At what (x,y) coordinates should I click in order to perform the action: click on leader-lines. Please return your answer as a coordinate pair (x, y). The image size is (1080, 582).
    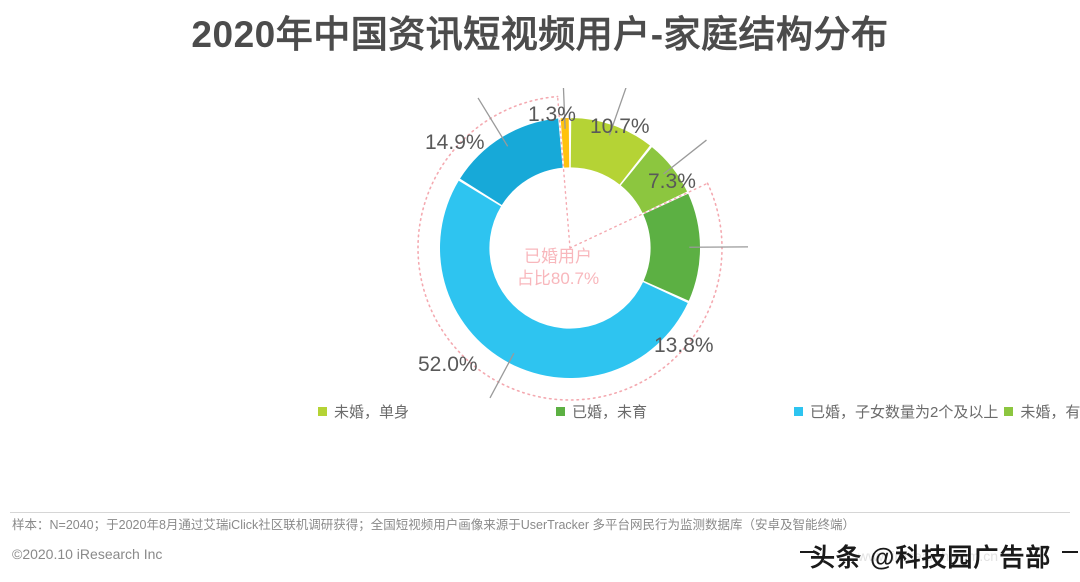
    Looking at the image, I should click on (613, 243).